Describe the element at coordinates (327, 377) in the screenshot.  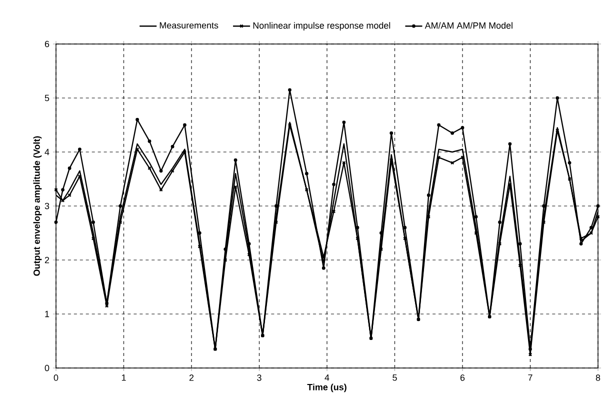
I see `x-tick-label: 4` at that location.